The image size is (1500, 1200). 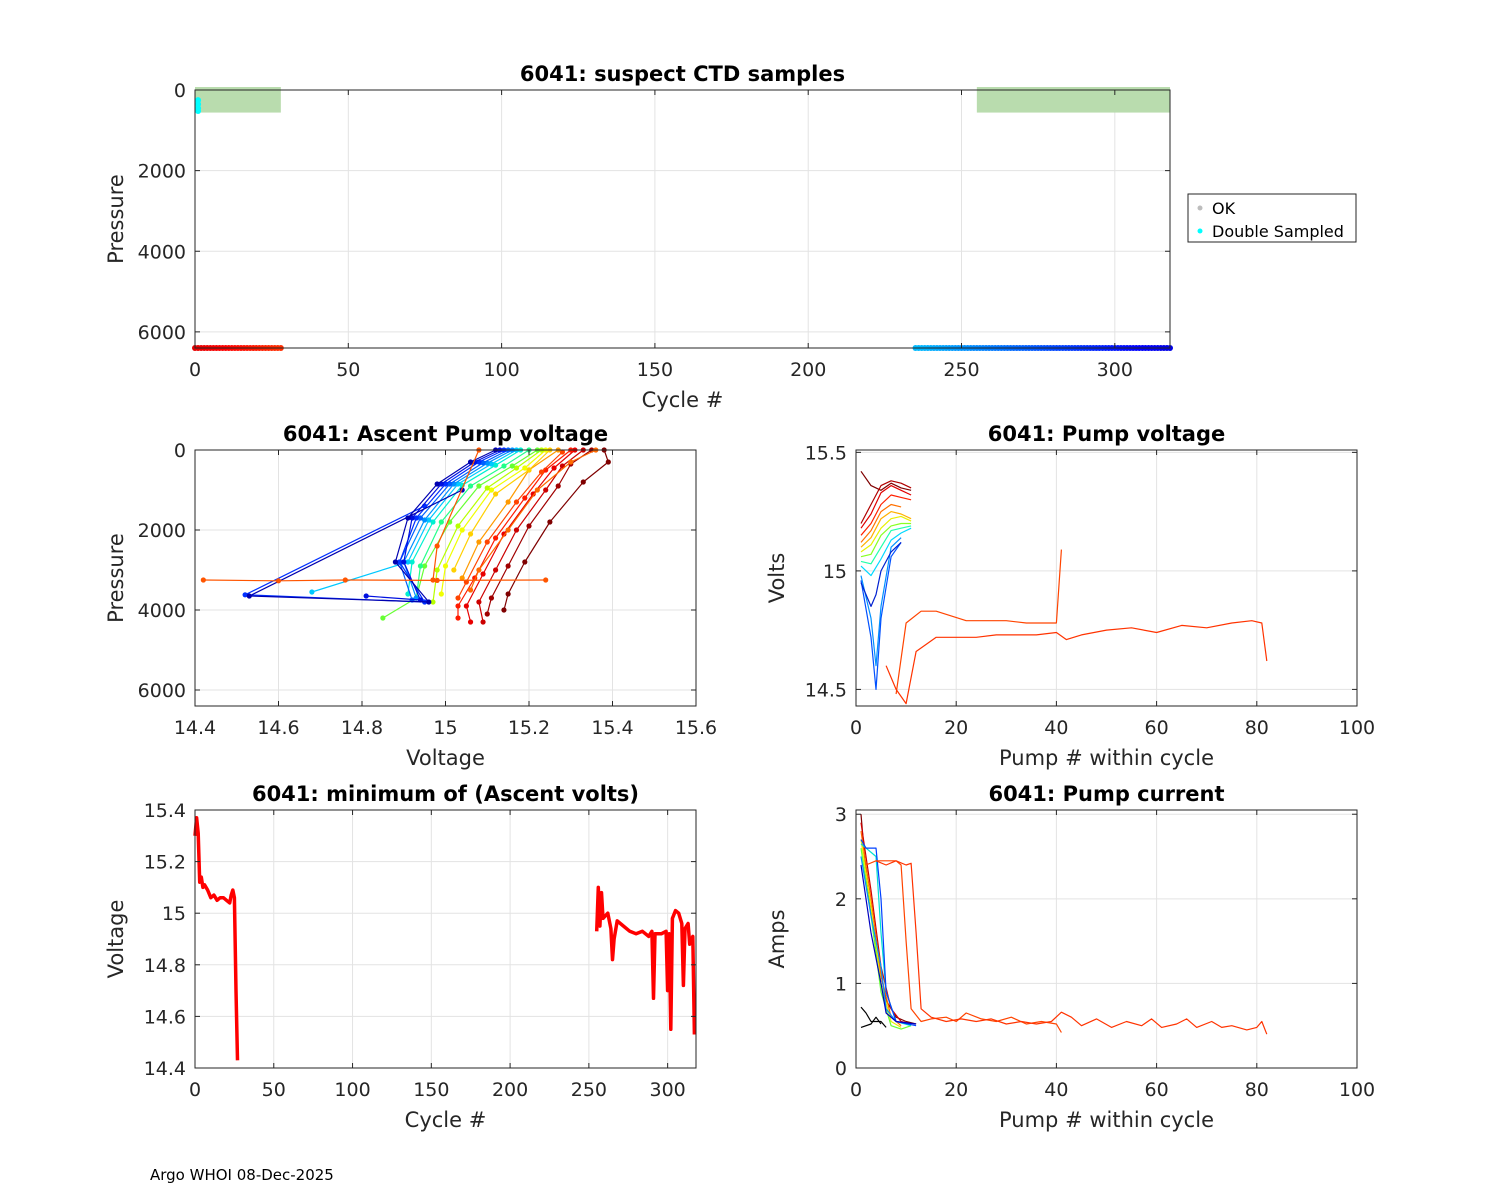 What do you see at coordinates (826, 453) in the screenshot?
I see `y-tick-label: 15.5` at bounding box center [826, 453].